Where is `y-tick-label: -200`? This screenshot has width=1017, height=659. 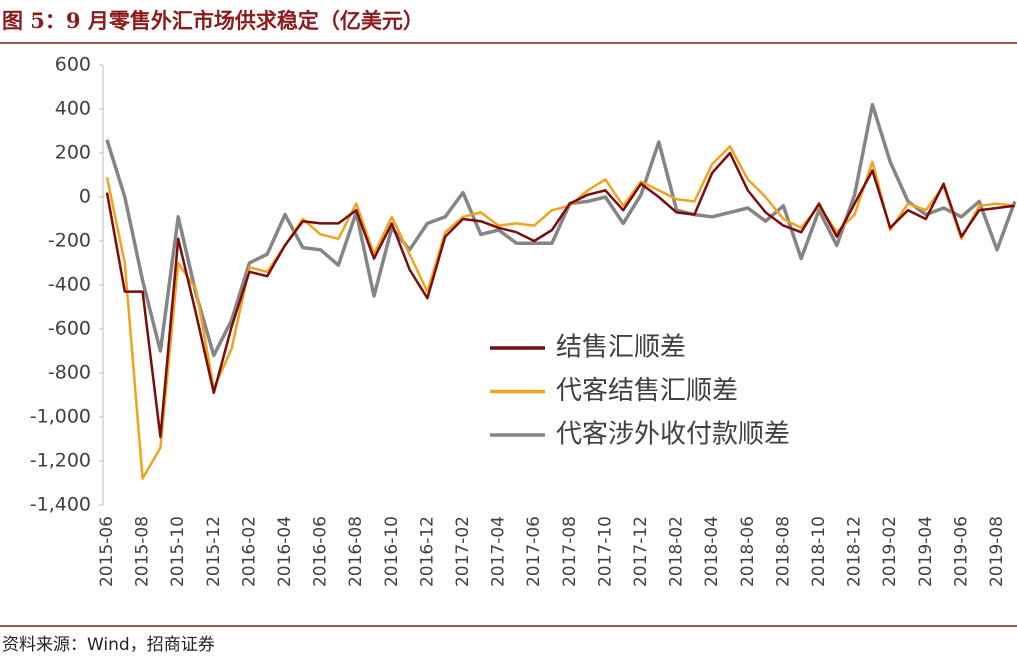
y-tick-label: -200 is located at coordinates (69, 241).